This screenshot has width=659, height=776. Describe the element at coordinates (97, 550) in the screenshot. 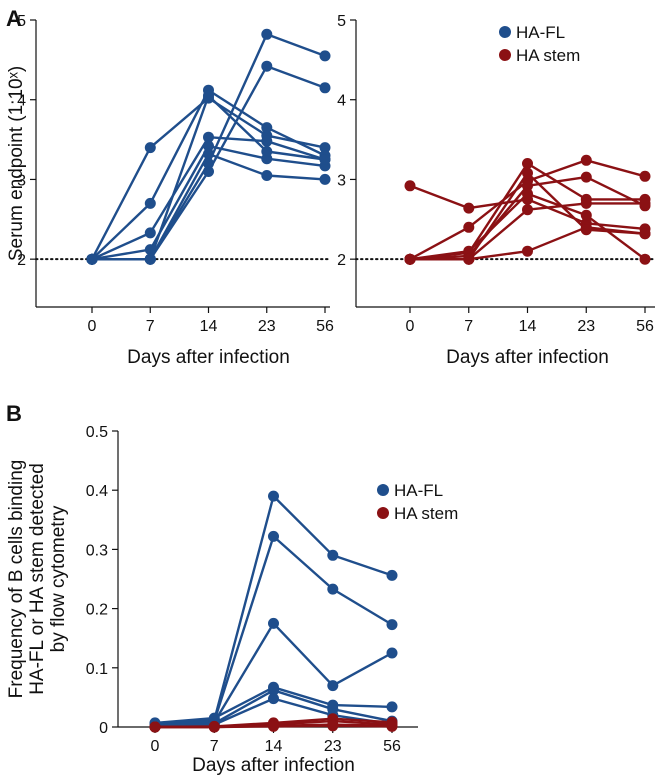

I see `y-tick-label: 0.3` at that location.